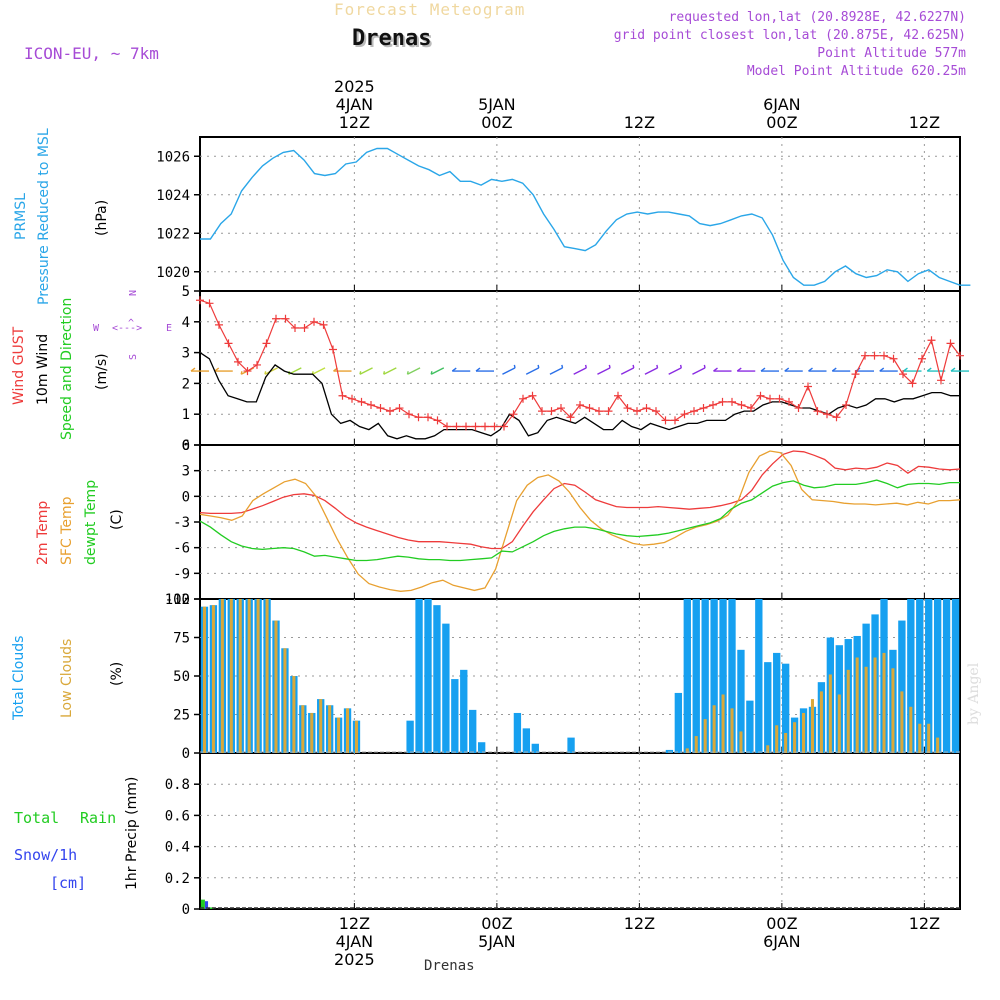 Image resolution: width=1000 pixels, height=1000 pixels. Describe the element at coordinates (891, 53) in the screenshot. I see `point-altitude: Point Altitude 577m` at that location.